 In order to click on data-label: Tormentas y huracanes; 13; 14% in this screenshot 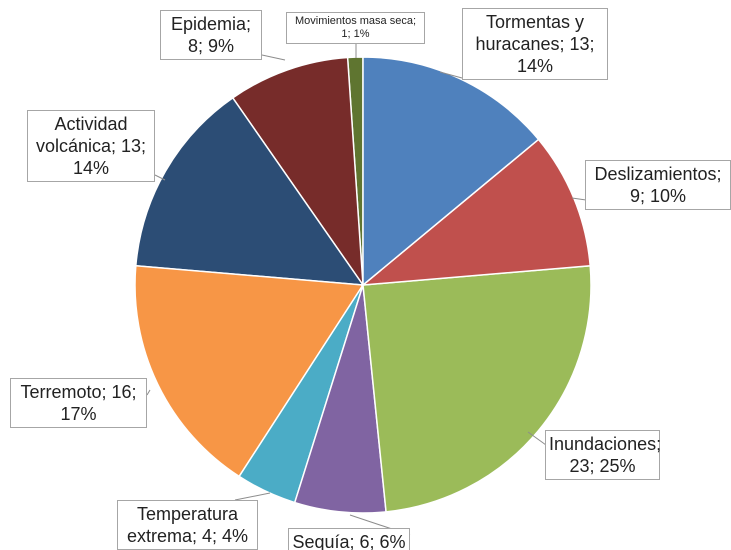, I will do `click(535, 44)`.